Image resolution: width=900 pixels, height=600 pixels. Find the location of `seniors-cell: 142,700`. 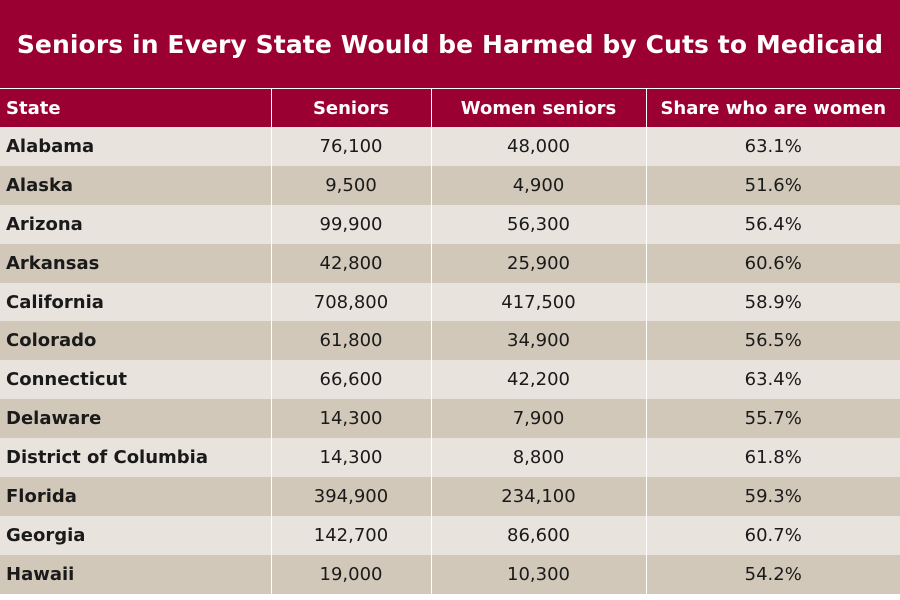

seniors-cell: 142,700 is located at coordinates (350, 535).